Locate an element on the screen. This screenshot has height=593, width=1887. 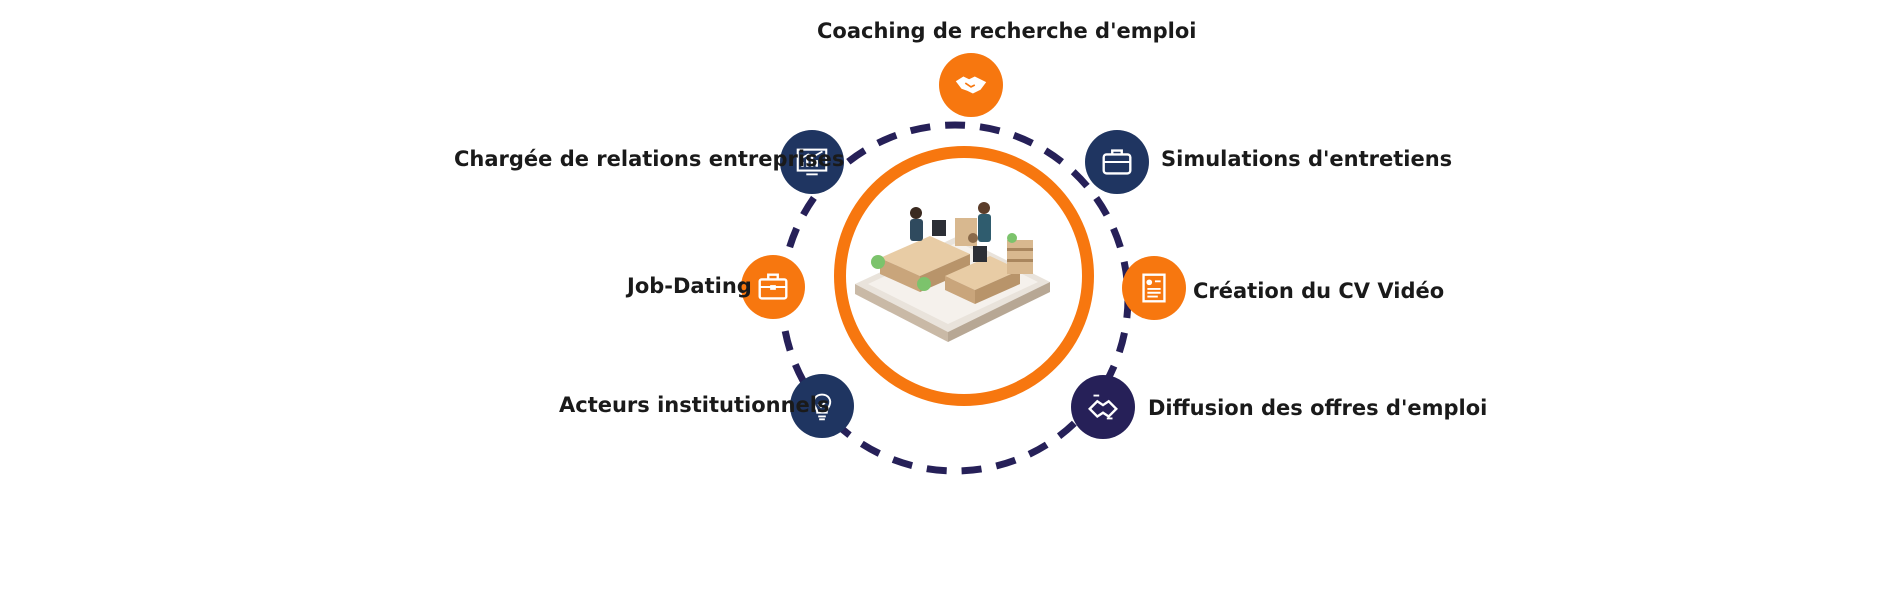
label-relations: Chargée de relations entreprises is located at coordinates (649, 159).